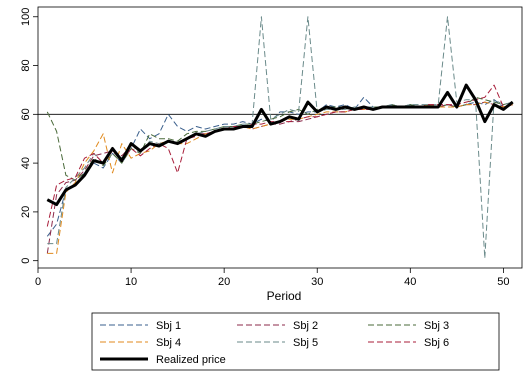 The image size is (529, 385). I want to click on legend-box, so click(295, 341).